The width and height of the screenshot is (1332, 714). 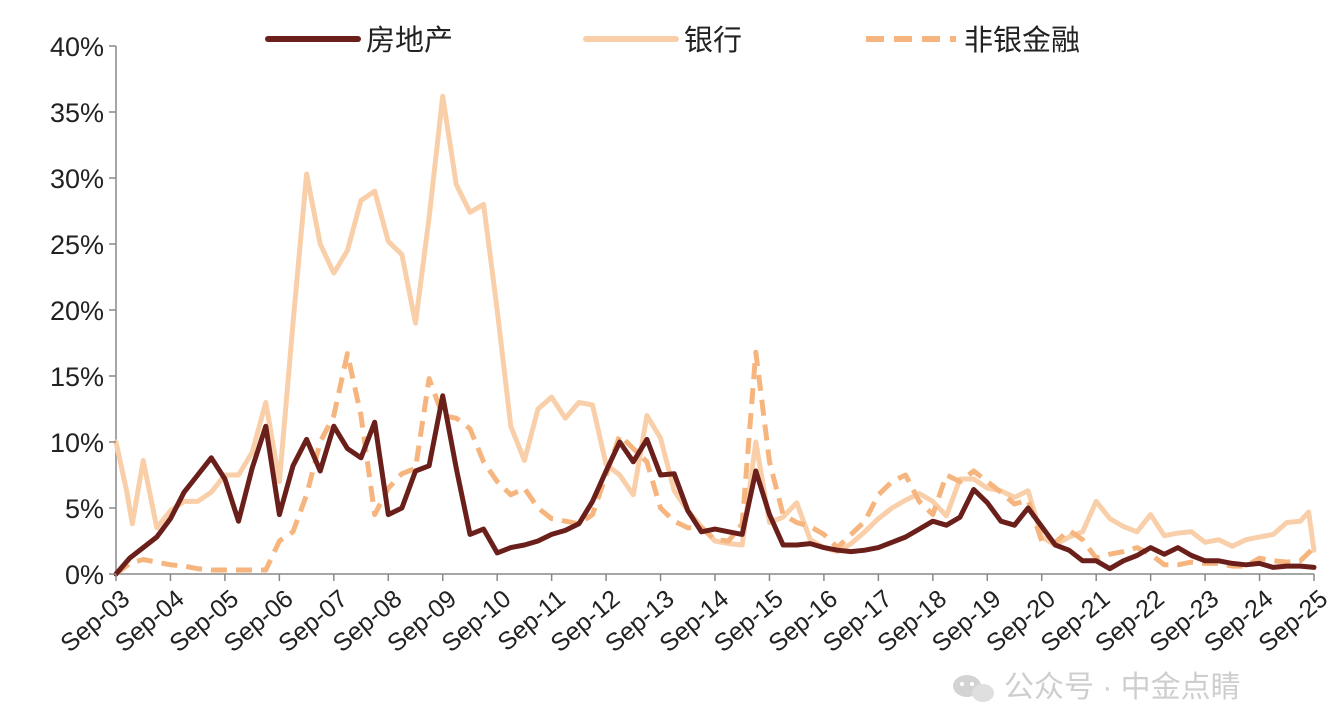 I want to click on legend: 房地产 银行 非银金融, so click(x=672, y=40).